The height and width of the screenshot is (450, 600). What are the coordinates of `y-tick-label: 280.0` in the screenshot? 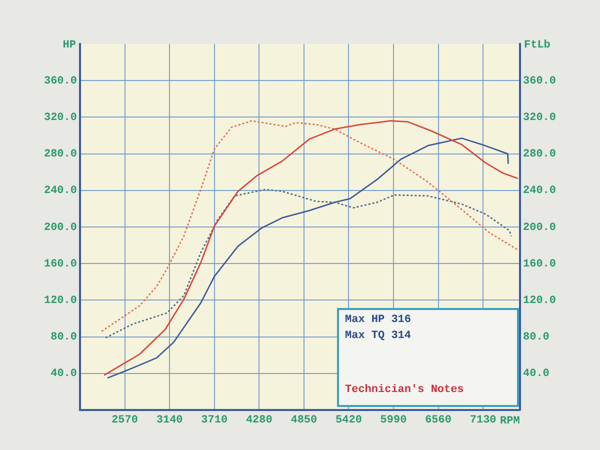 It's located at (60, 154).